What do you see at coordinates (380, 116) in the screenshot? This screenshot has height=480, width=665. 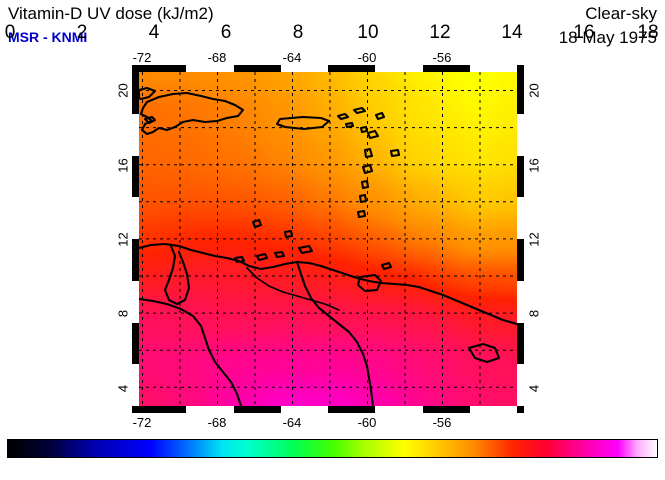 I see `coast-antigua` at bounding box center [380, 116].